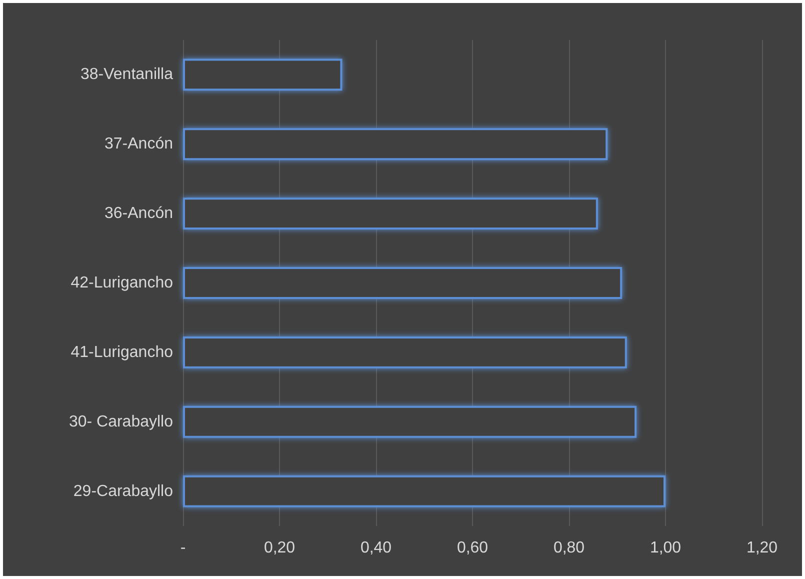  Describe the element at coordinates (122, 352) in the screenshot. I see `y-tick-label: 41-Lurigancho` at that location.